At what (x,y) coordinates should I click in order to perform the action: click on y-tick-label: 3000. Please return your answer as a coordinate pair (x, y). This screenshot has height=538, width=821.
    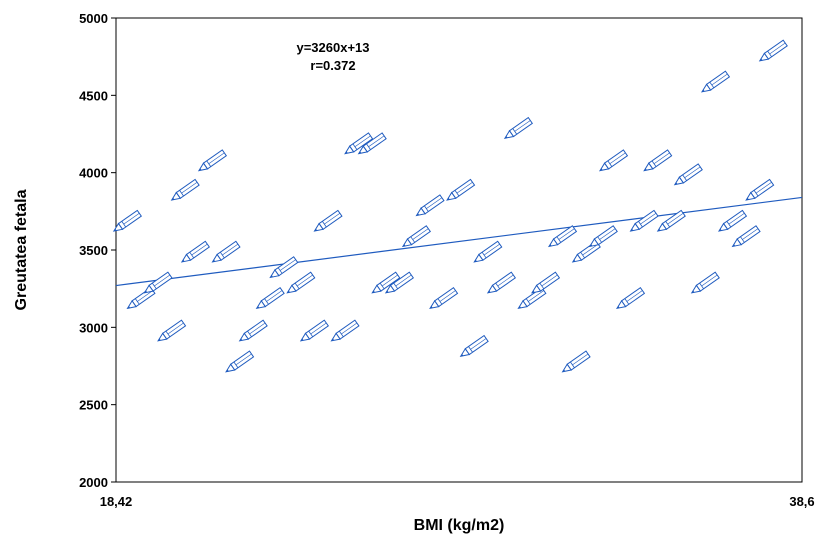
    Looking at the image, I should click on (93, 327).